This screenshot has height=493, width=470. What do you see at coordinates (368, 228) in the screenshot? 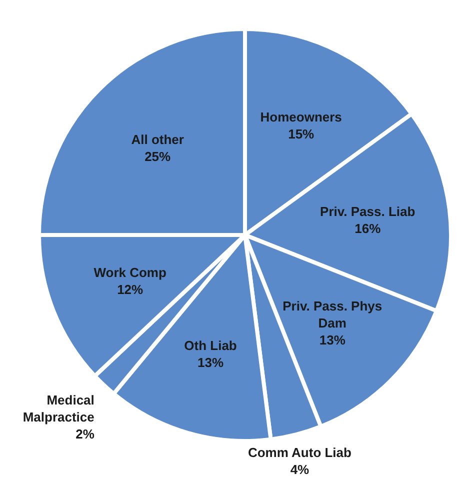
I see `data-label: 16%` at bounding box center [368, 228].